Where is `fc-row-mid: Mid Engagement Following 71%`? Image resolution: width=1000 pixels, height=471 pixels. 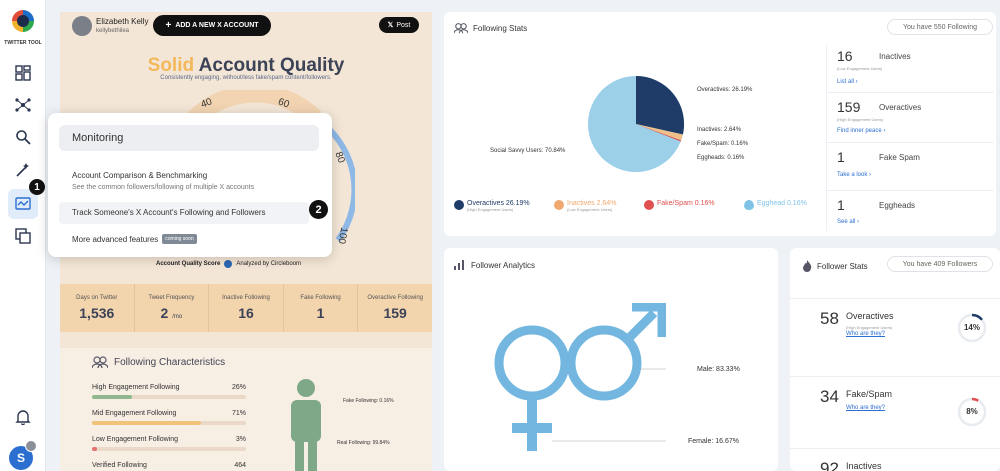 fc-row-mid: Mid Engagement Following 71% is located at coordinates (169, 417).